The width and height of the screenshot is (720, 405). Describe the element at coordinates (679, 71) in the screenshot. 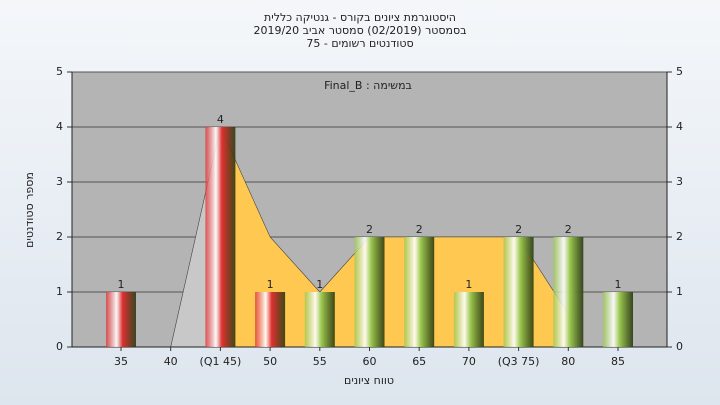

I see `y2-tick-label: 5` at that location.